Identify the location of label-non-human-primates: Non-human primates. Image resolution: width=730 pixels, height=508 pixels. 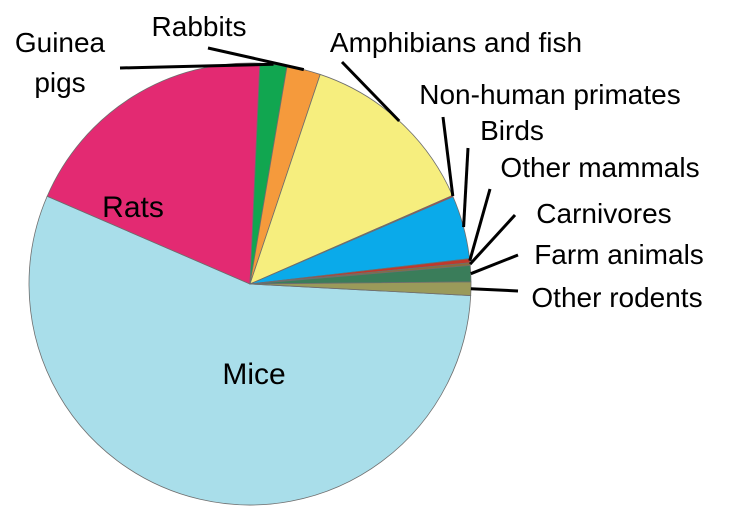
(549, 94).